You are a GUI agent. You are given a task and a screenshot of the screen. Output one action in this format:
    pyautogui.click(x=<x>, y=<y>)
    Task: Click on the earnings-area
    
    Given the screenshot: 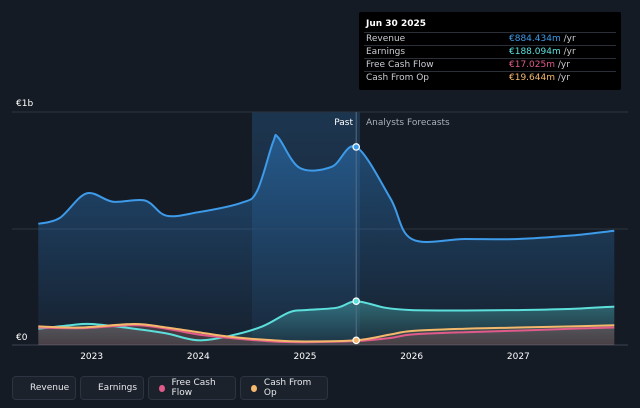 What is the action you would take?
    pyautogui.click(x=326, y=323)
    